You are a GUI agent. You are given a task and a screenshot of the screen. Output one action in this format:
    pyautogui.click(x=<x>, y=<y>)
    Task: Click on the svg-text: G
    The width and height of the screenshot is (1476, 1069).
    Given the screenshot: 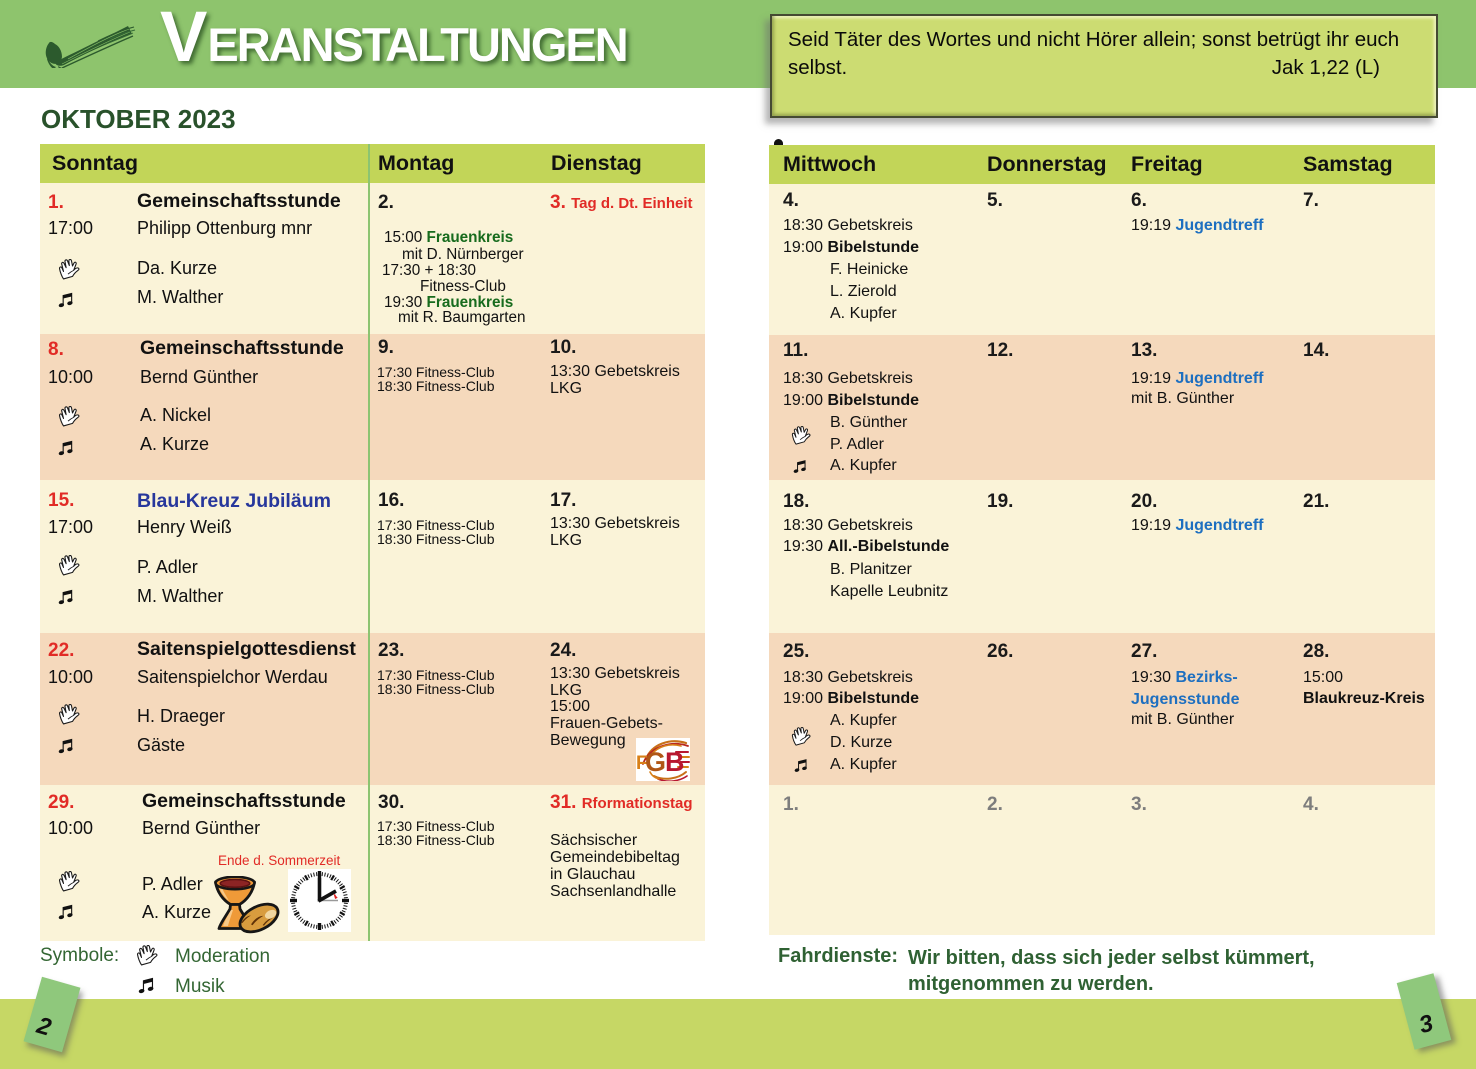 What is the action you would take?
    pyautogui.click(x=655, y=762)
    